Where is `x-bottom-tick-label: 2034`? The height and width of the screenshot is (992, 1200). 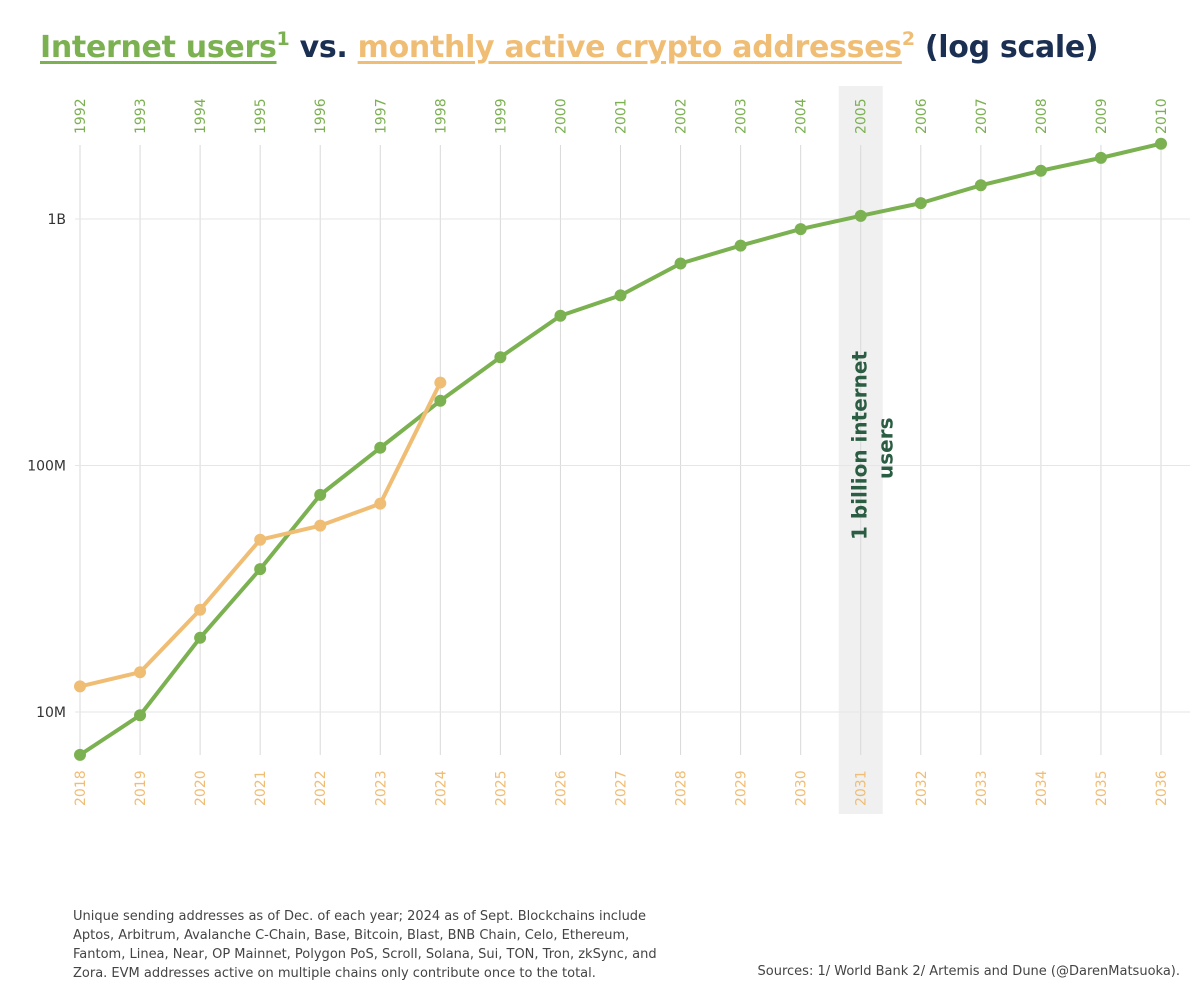 x-bottom-tick-label: 2034 is located at coordinates (1042, 788).